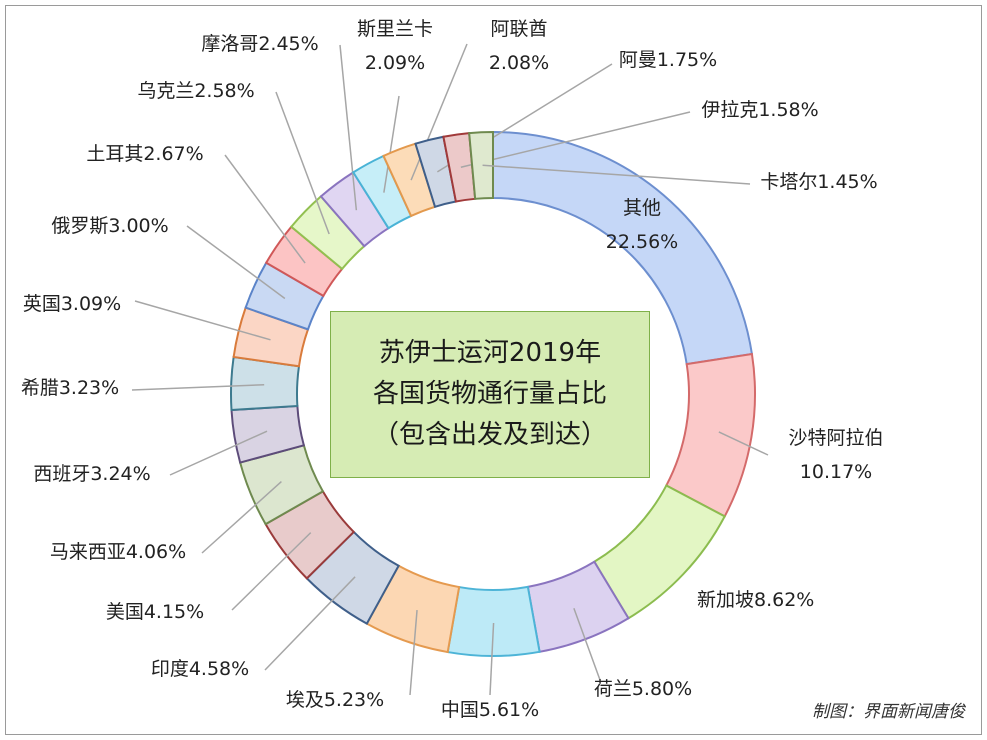 The height and width of the screenshot is (740, 987). I want to click on slice-label-埃及: 埃及5.23%, so click(335, 700).